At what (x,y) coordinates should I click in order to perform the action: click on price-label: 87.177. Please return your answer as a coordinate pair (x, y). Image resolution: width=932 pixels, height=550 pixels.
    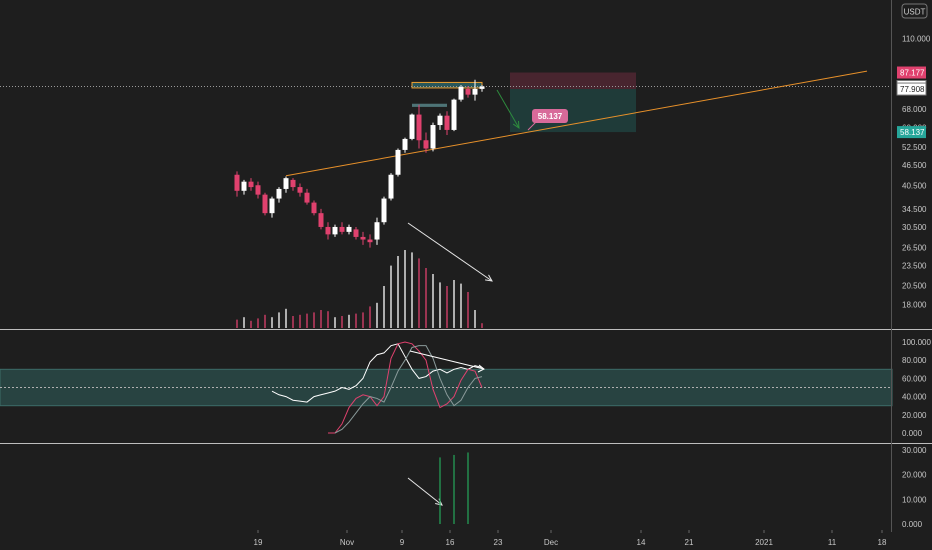
    Looking at the image, I should click on (911, 72).